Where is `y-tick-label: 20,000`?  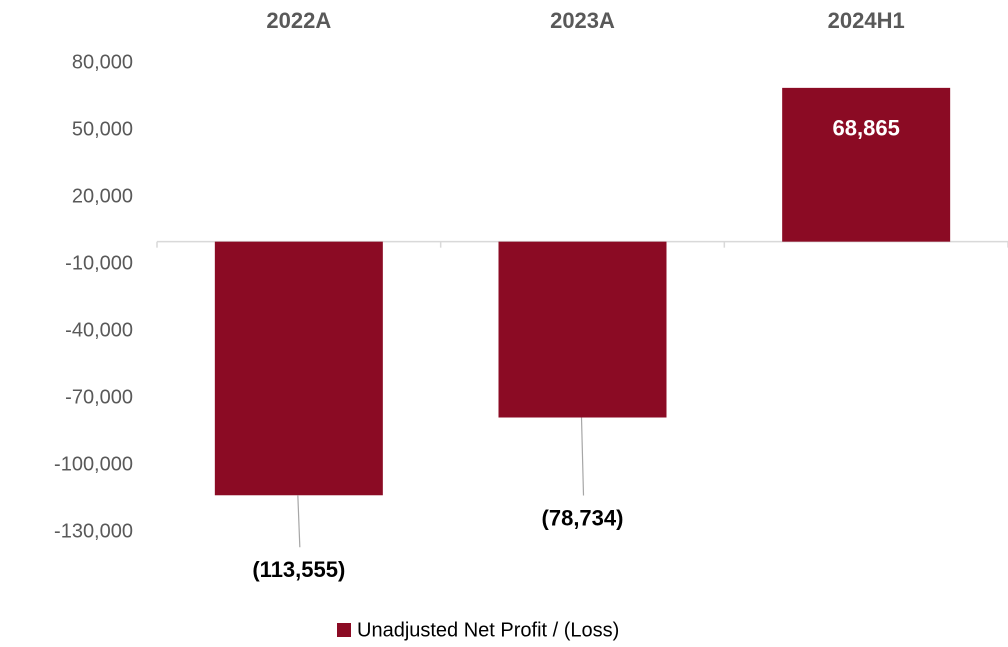
y-tick-label: 20,000 is located at coordinates (102, 196).